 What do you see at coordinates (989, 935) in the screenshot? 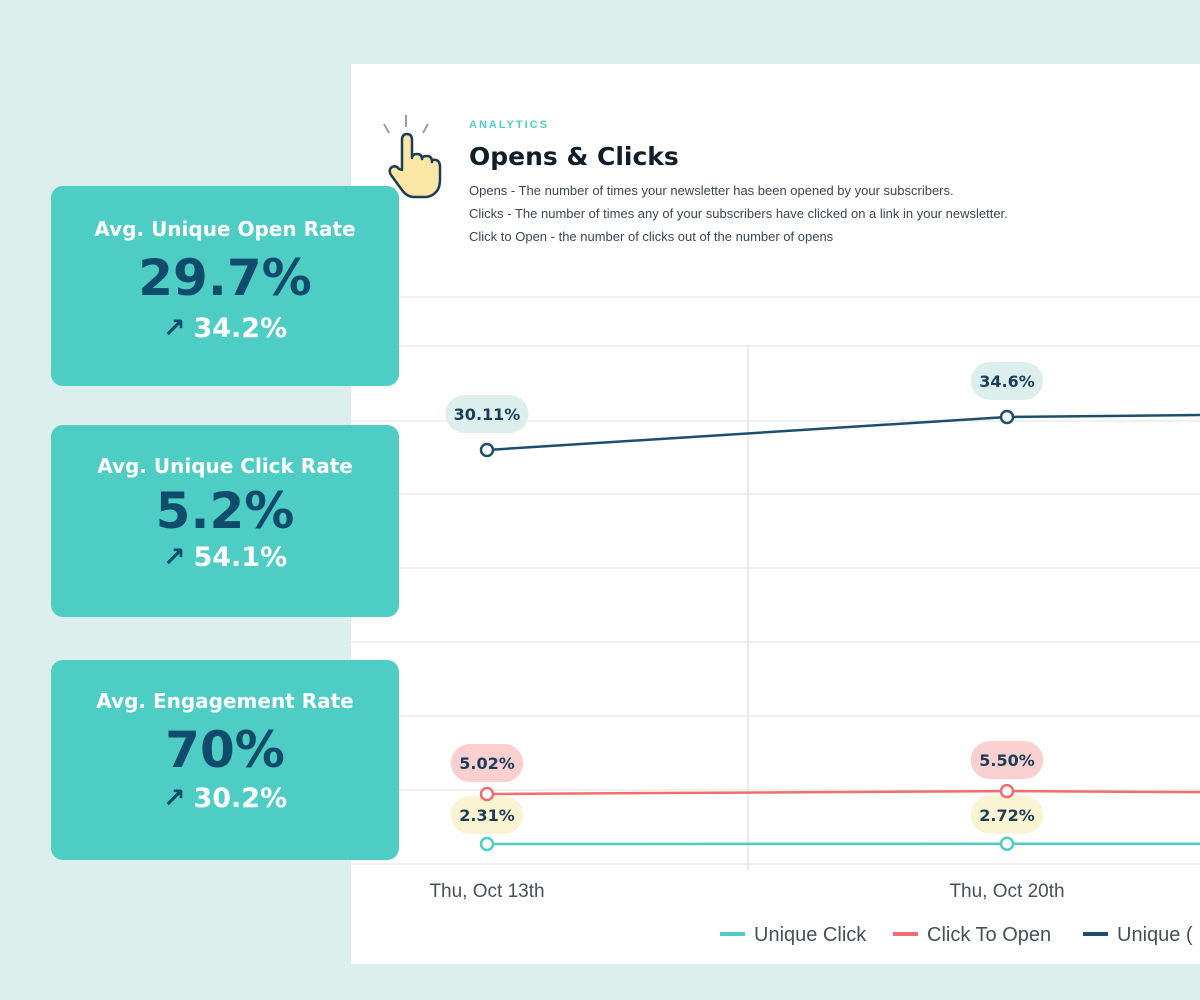
I see `legend-label: Click To Open` at bounding box center [989, 935].